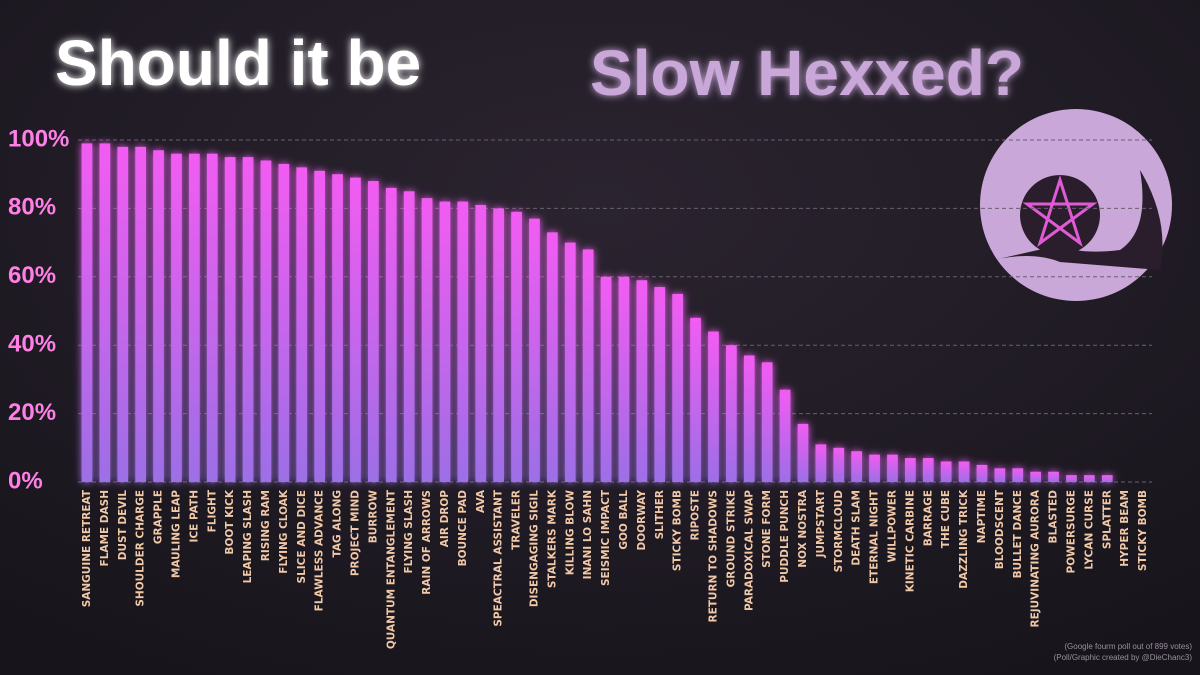 The width and height of the screenshot is (1200, 675). I want to click on x-tick-label: QUANTUM ENTANGLEMENT, so click(391, 569).